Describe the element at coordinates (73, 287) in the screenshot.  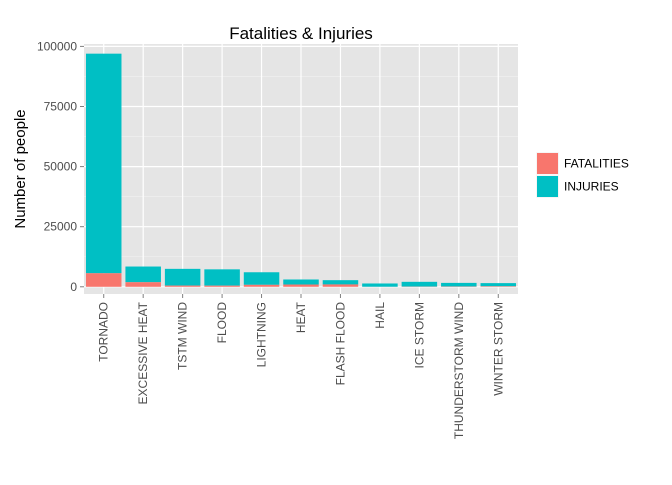
I see `y-tick-label: 0` at that location.